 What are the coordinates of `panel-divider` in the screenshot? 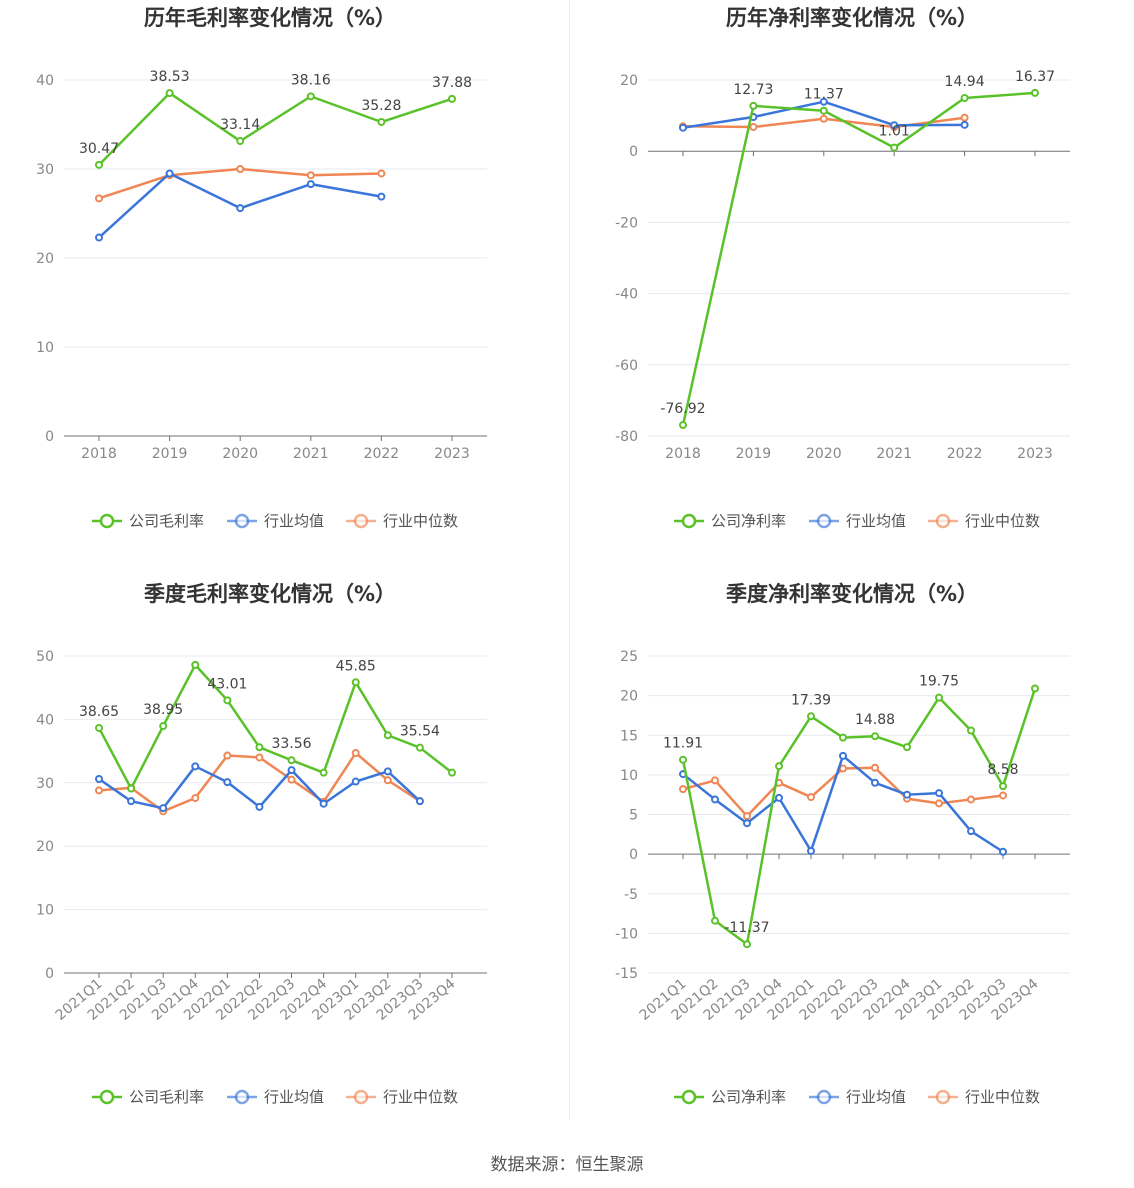 It's located at (569, 560).